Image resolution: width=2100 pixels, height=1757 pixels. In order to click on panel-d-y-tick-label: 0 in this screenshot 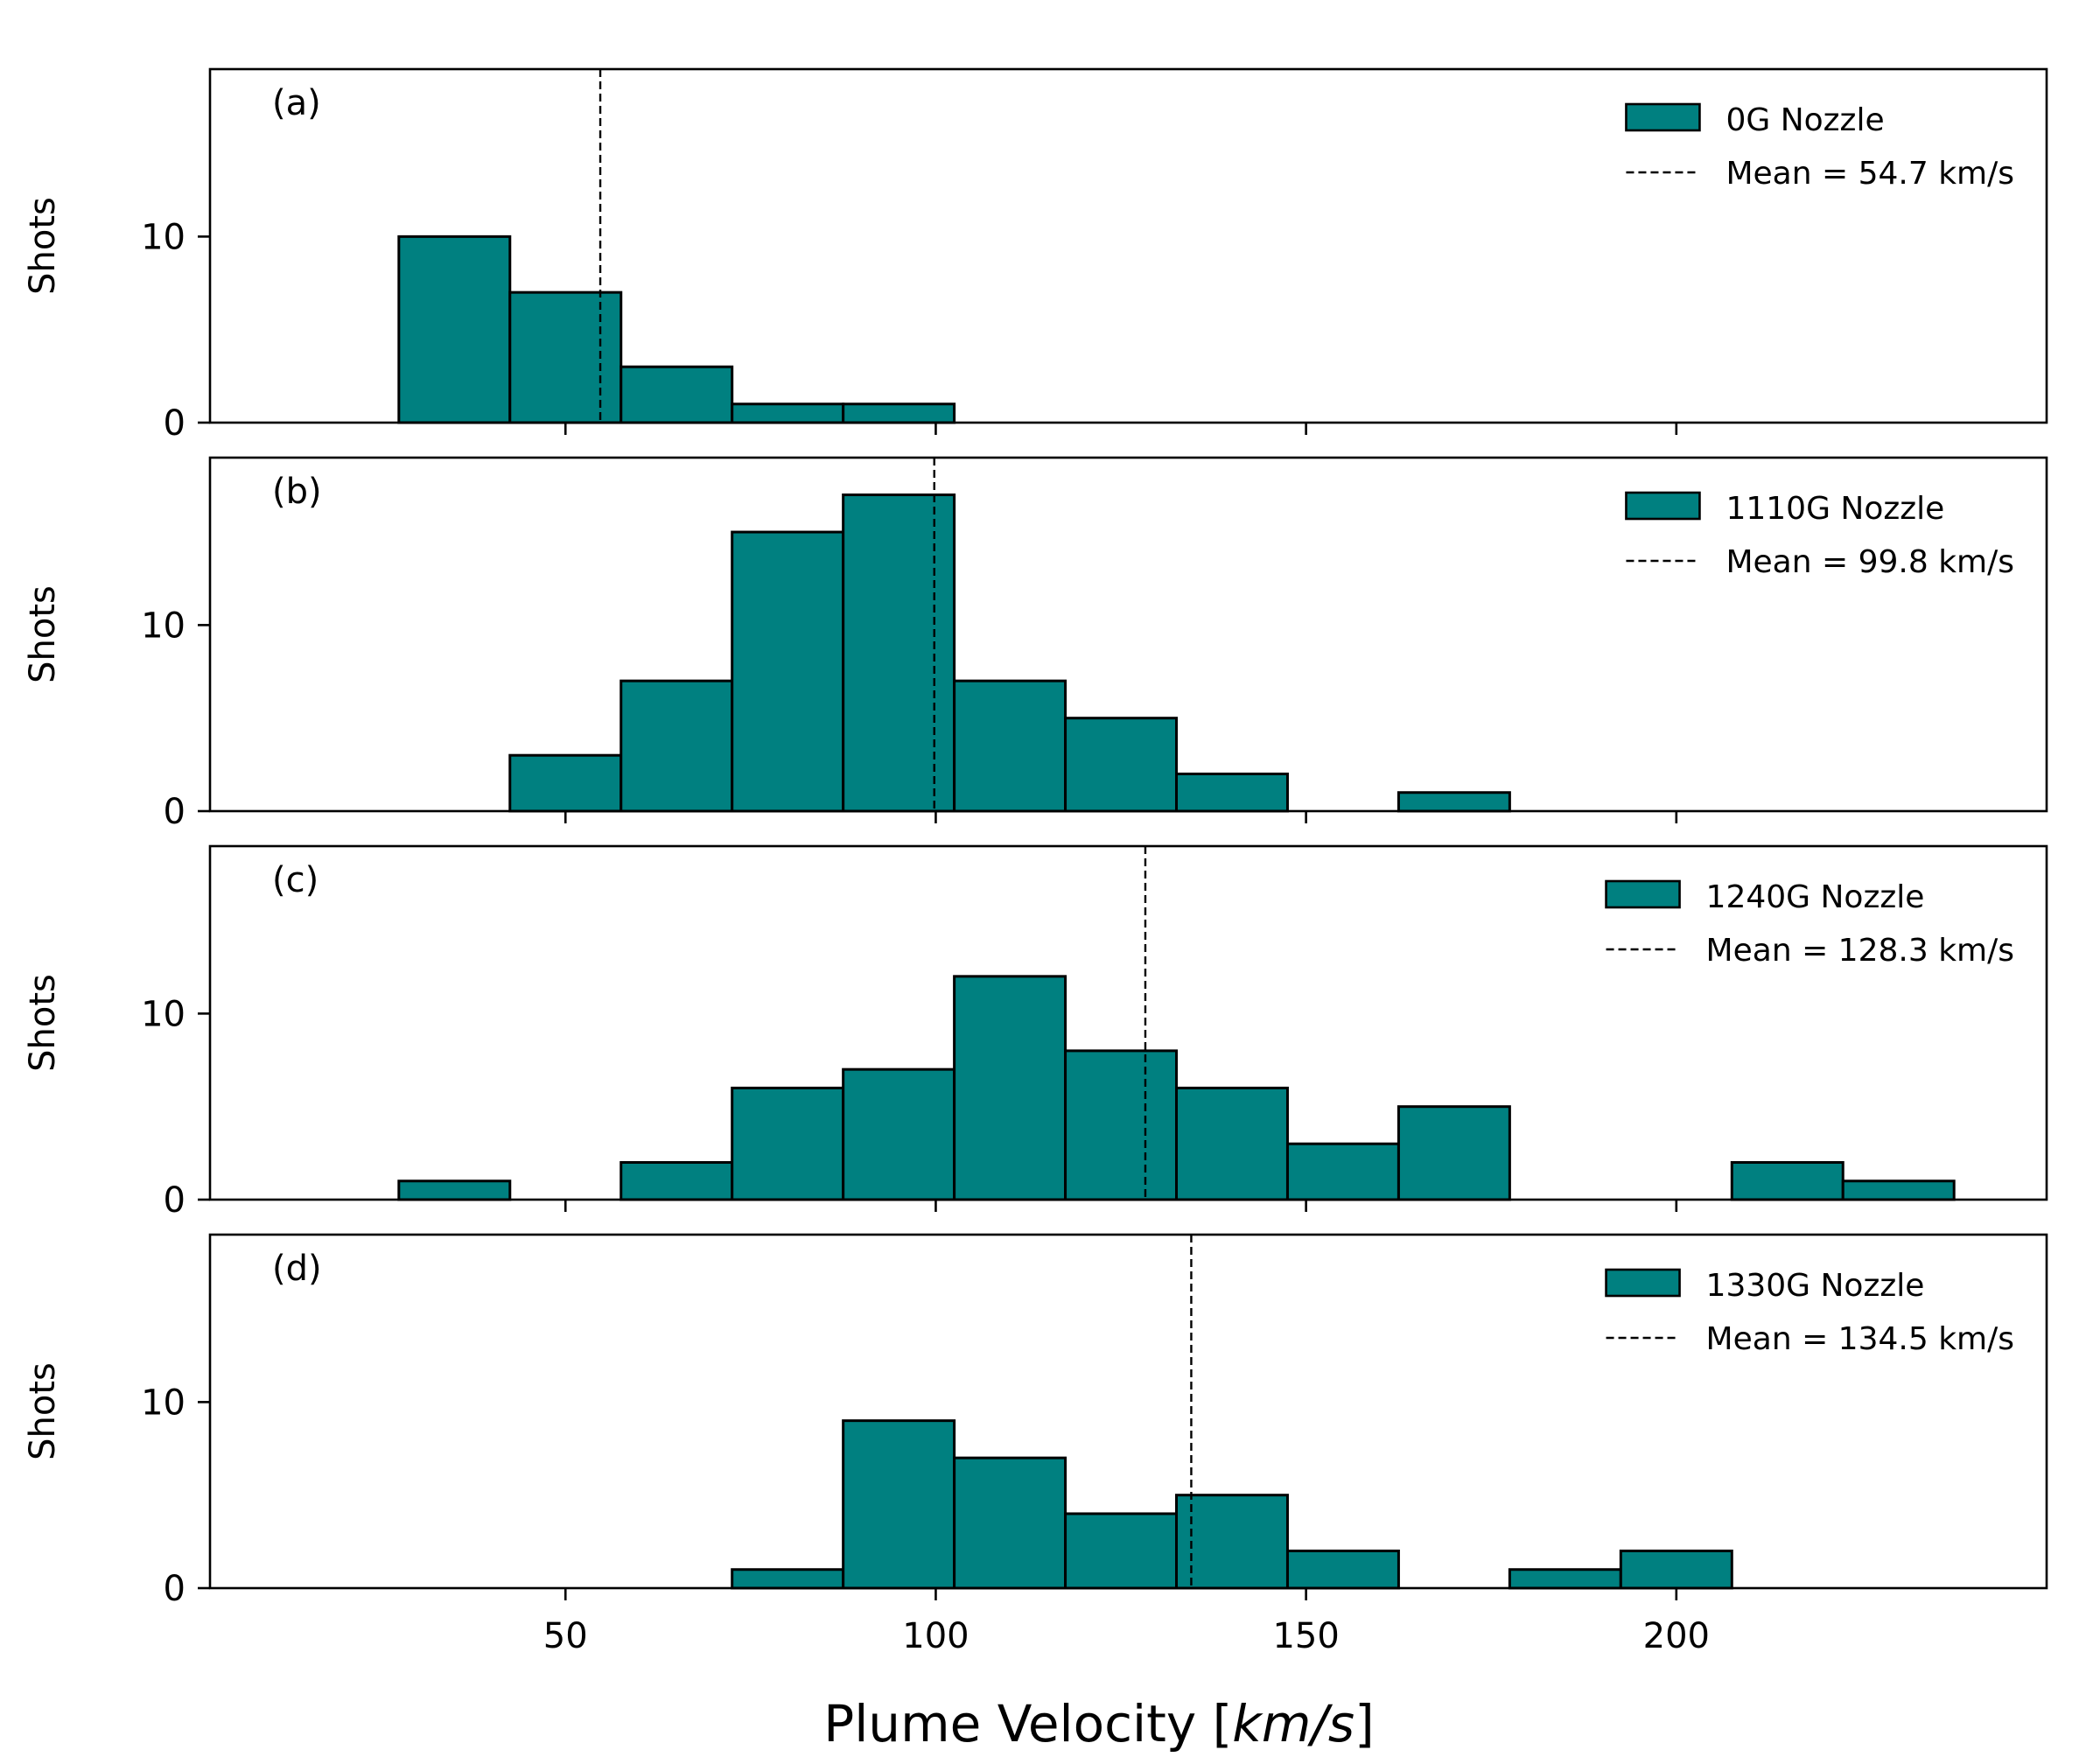, I will do `click(175, 1589)`.